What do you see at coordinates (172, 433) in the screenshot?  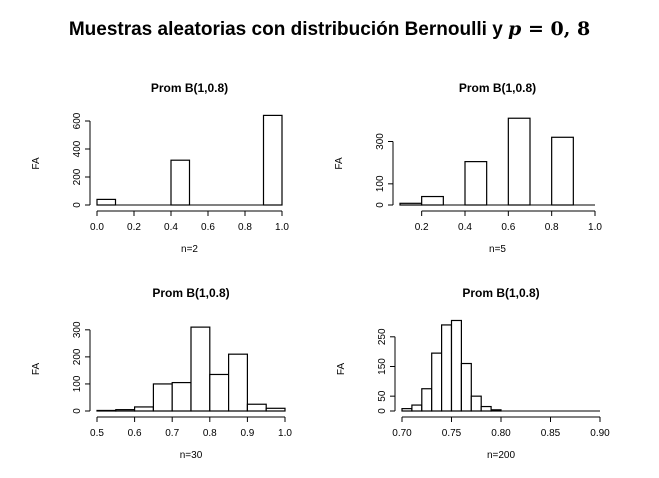 I see `x-tick-label: 0.7` at bounding box center [172, 433].